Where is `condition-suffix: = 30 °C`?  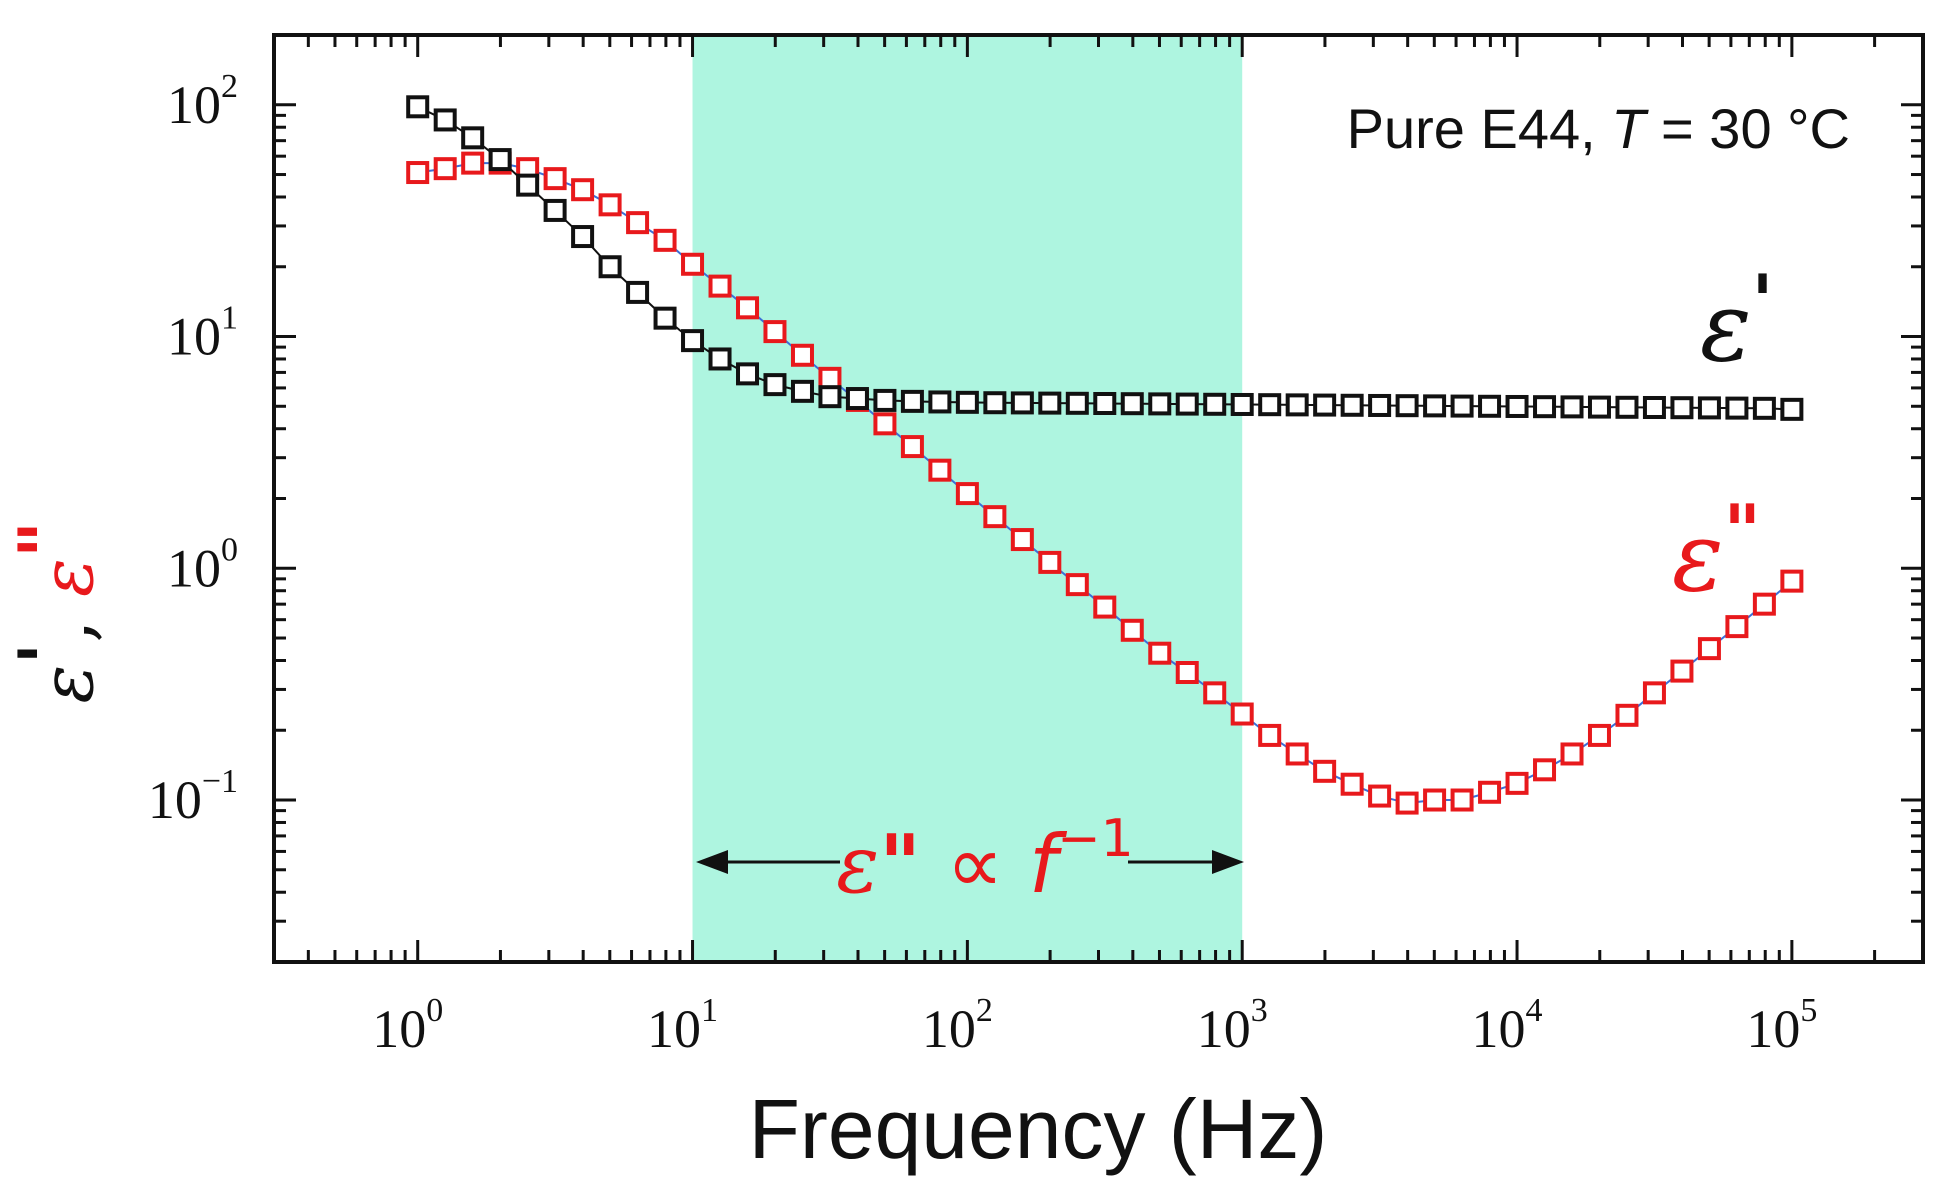
condition-suffix: = 30 °C is located at coordinates (1747, 128).